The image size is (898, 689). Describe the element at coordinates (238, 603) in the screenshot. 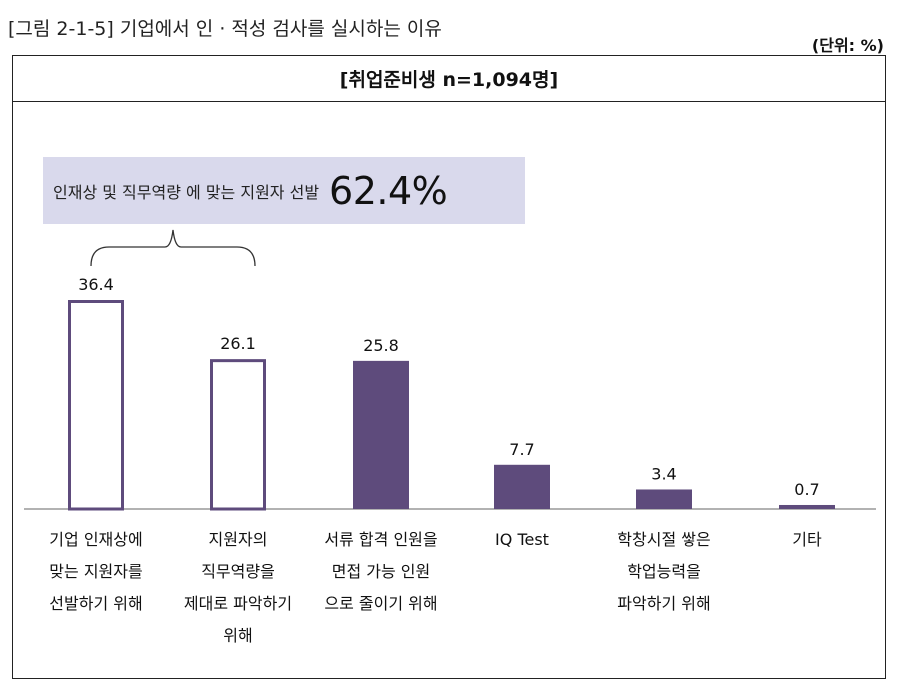

I see `category-label-line: 제대로 파악하기` at that location.